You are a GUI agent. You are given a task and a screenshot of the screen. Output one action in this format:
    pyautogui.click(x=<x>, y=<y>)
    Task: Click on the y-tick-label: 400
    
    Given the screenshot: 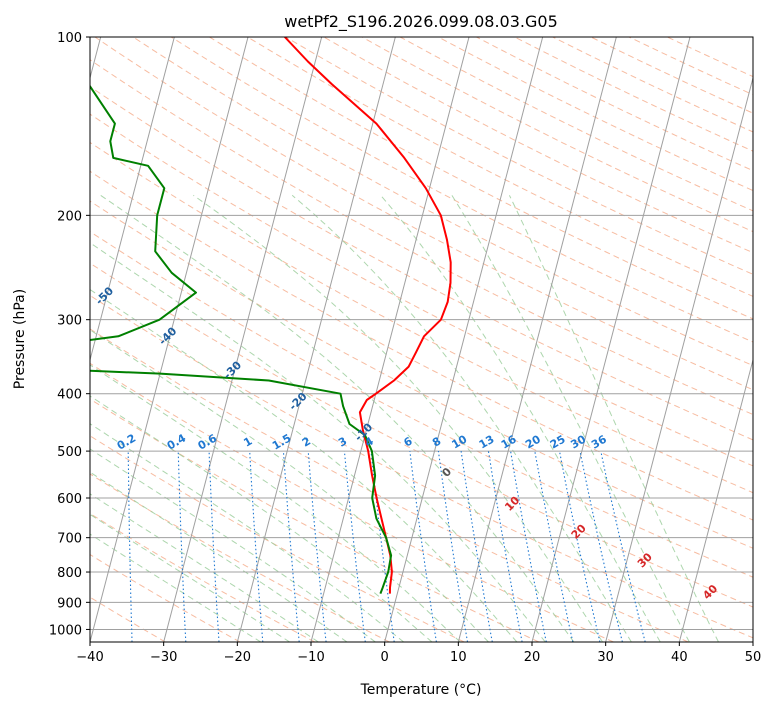 What is the action you would take?
    pyautogui.click(x=69, y=395)
    